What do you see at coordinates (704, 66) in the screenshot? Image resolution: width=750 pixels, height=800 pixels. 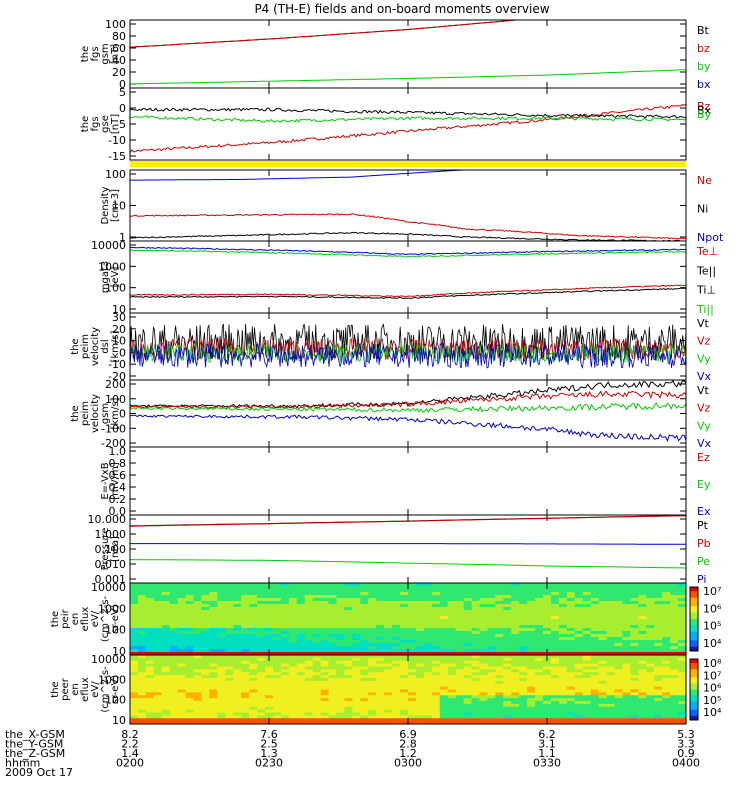 I see `legend-item: by` at bounding box center [704, 66].